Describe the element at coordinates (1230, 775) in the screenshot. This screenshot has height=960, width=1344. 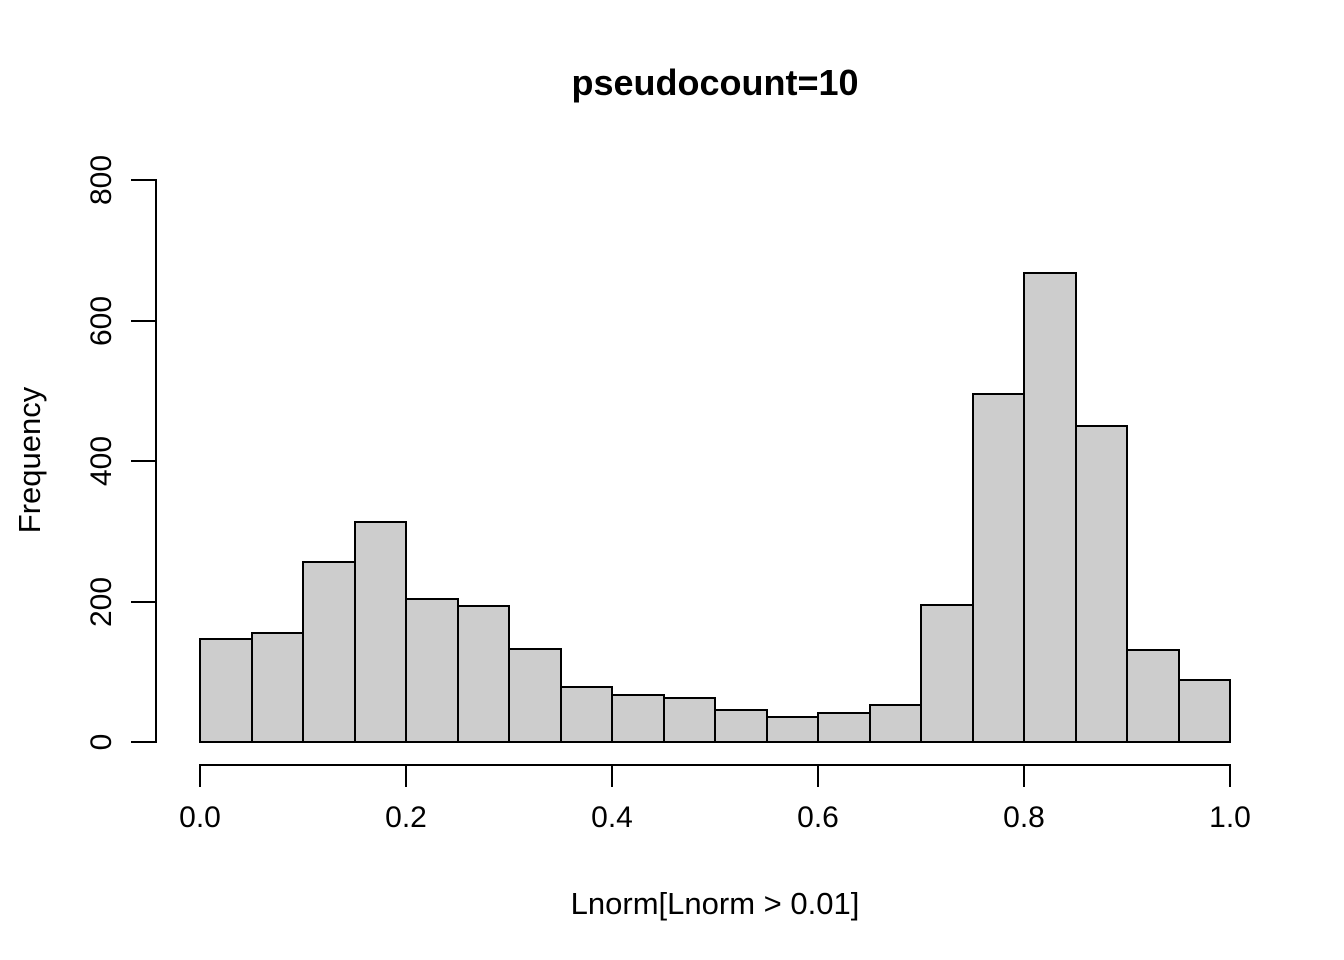
I see `x-tick-1.0` at that location.